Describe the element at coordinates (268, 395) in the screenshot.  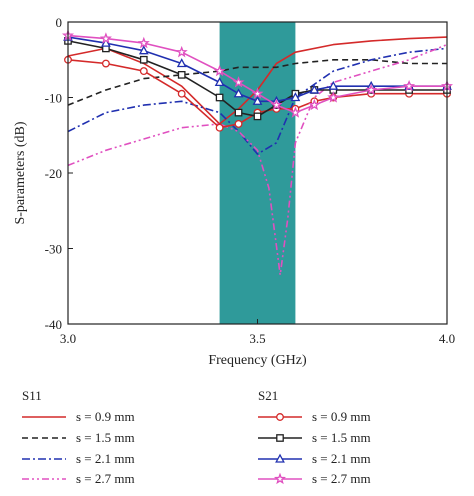
I see `legend-group-title: S21` at that location.